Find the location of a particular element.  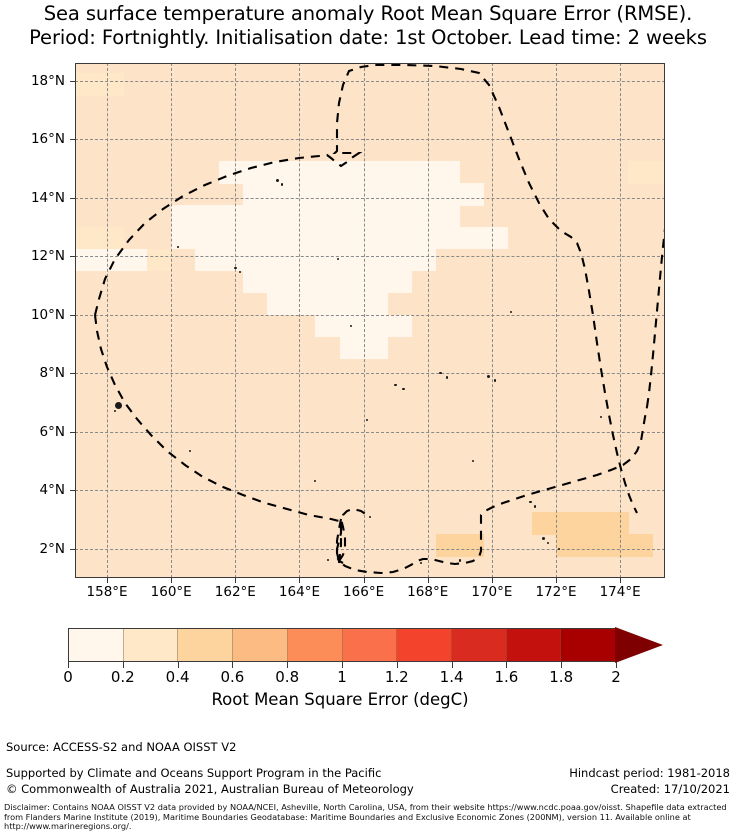

y-axis-tick-label: 14°N is located at coordinates (47, 197).